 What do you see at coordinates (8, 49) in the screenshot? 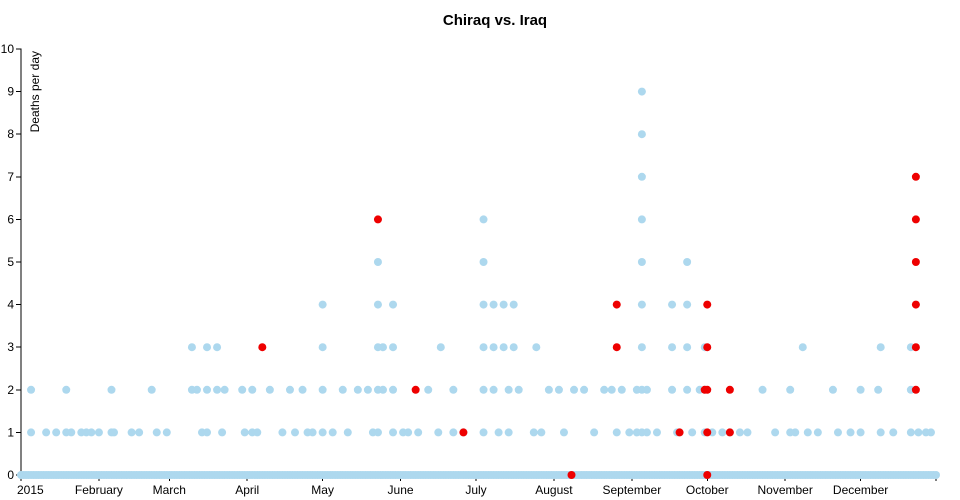
I see `y-tick-label: 10` at bounding box center [8, 49].